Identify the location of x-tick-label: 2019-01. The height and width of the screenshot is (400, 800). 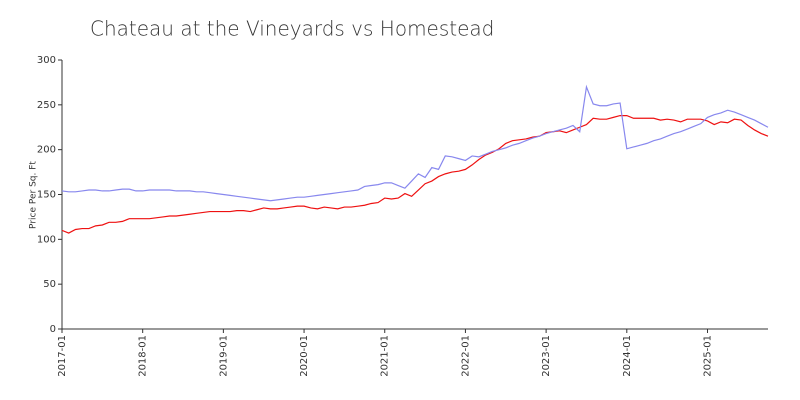
(223, 356).